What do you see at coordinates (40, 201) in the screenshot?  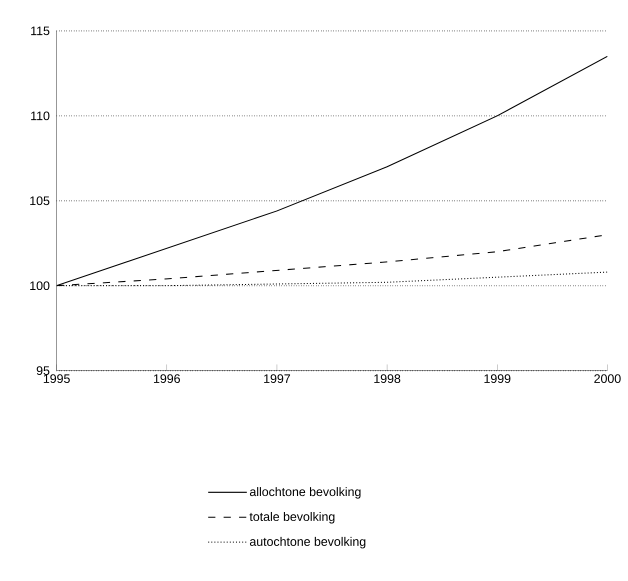 I see `y-tick-label: 105` at bounding box center [40, 201].